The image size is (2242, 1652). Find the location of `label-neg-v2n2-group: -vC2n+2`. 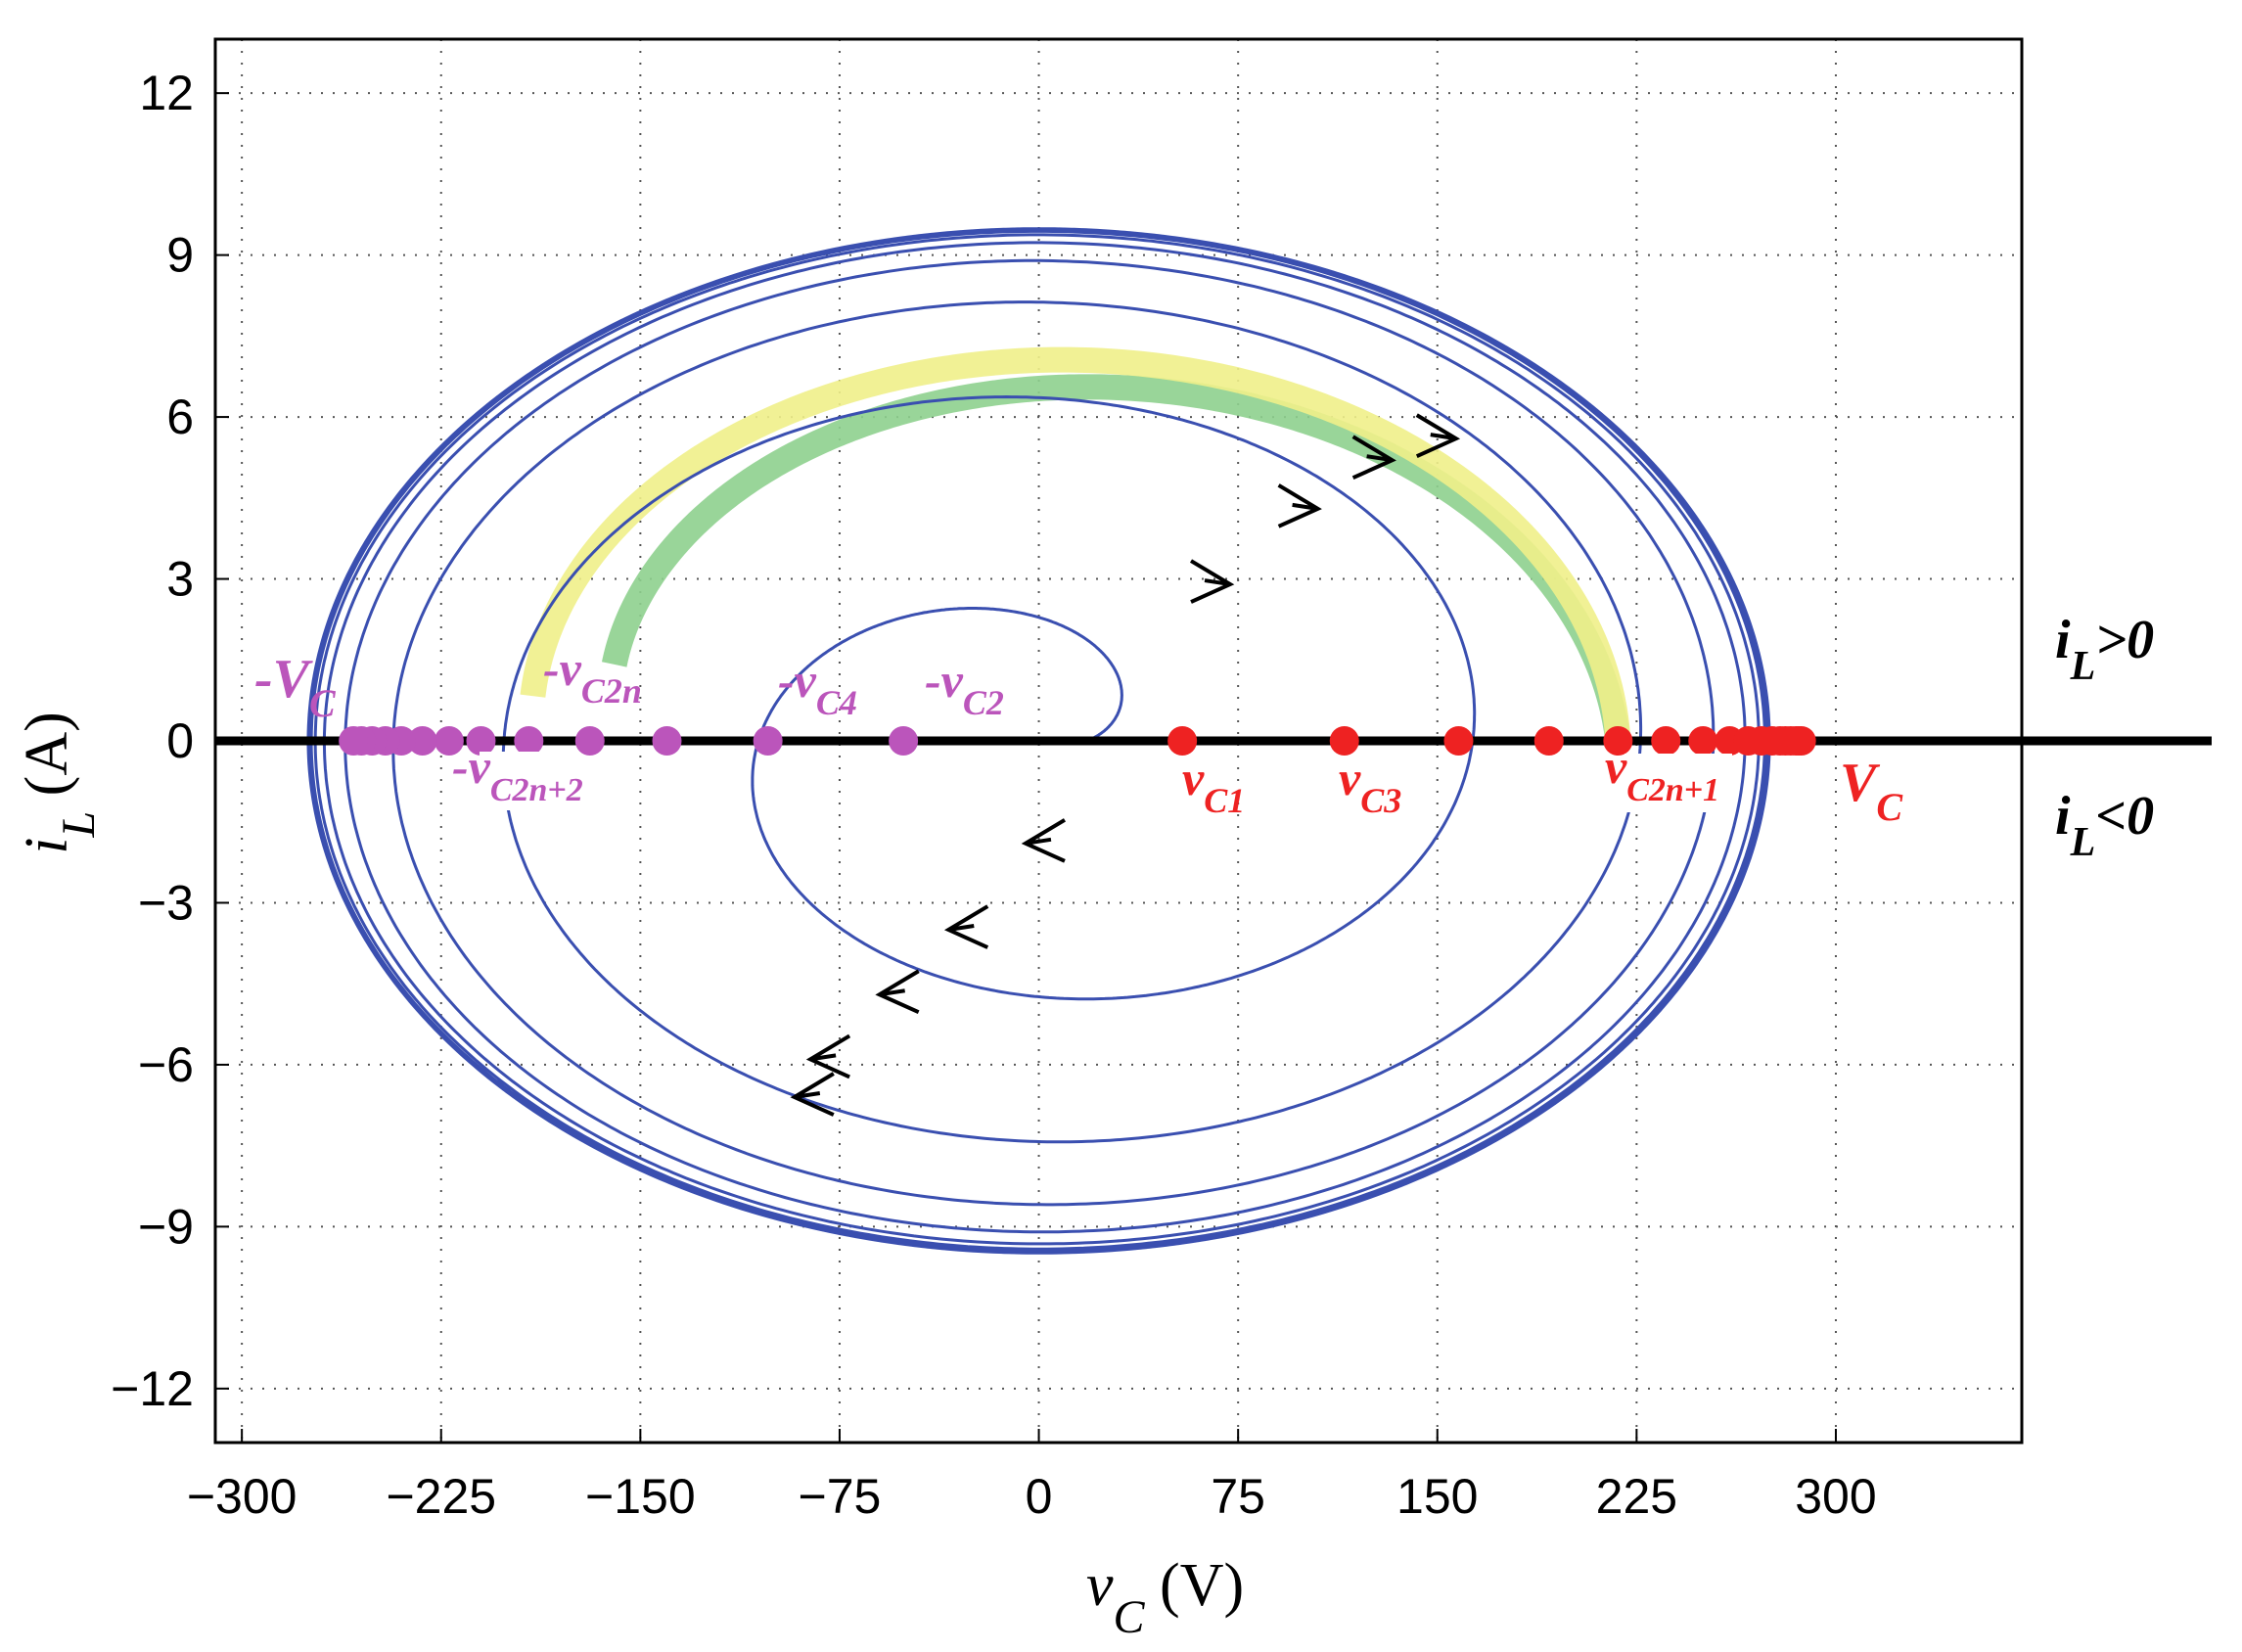

label-neg-v2n2-group: -vC2n+2 is located at coordinates (517, 774).